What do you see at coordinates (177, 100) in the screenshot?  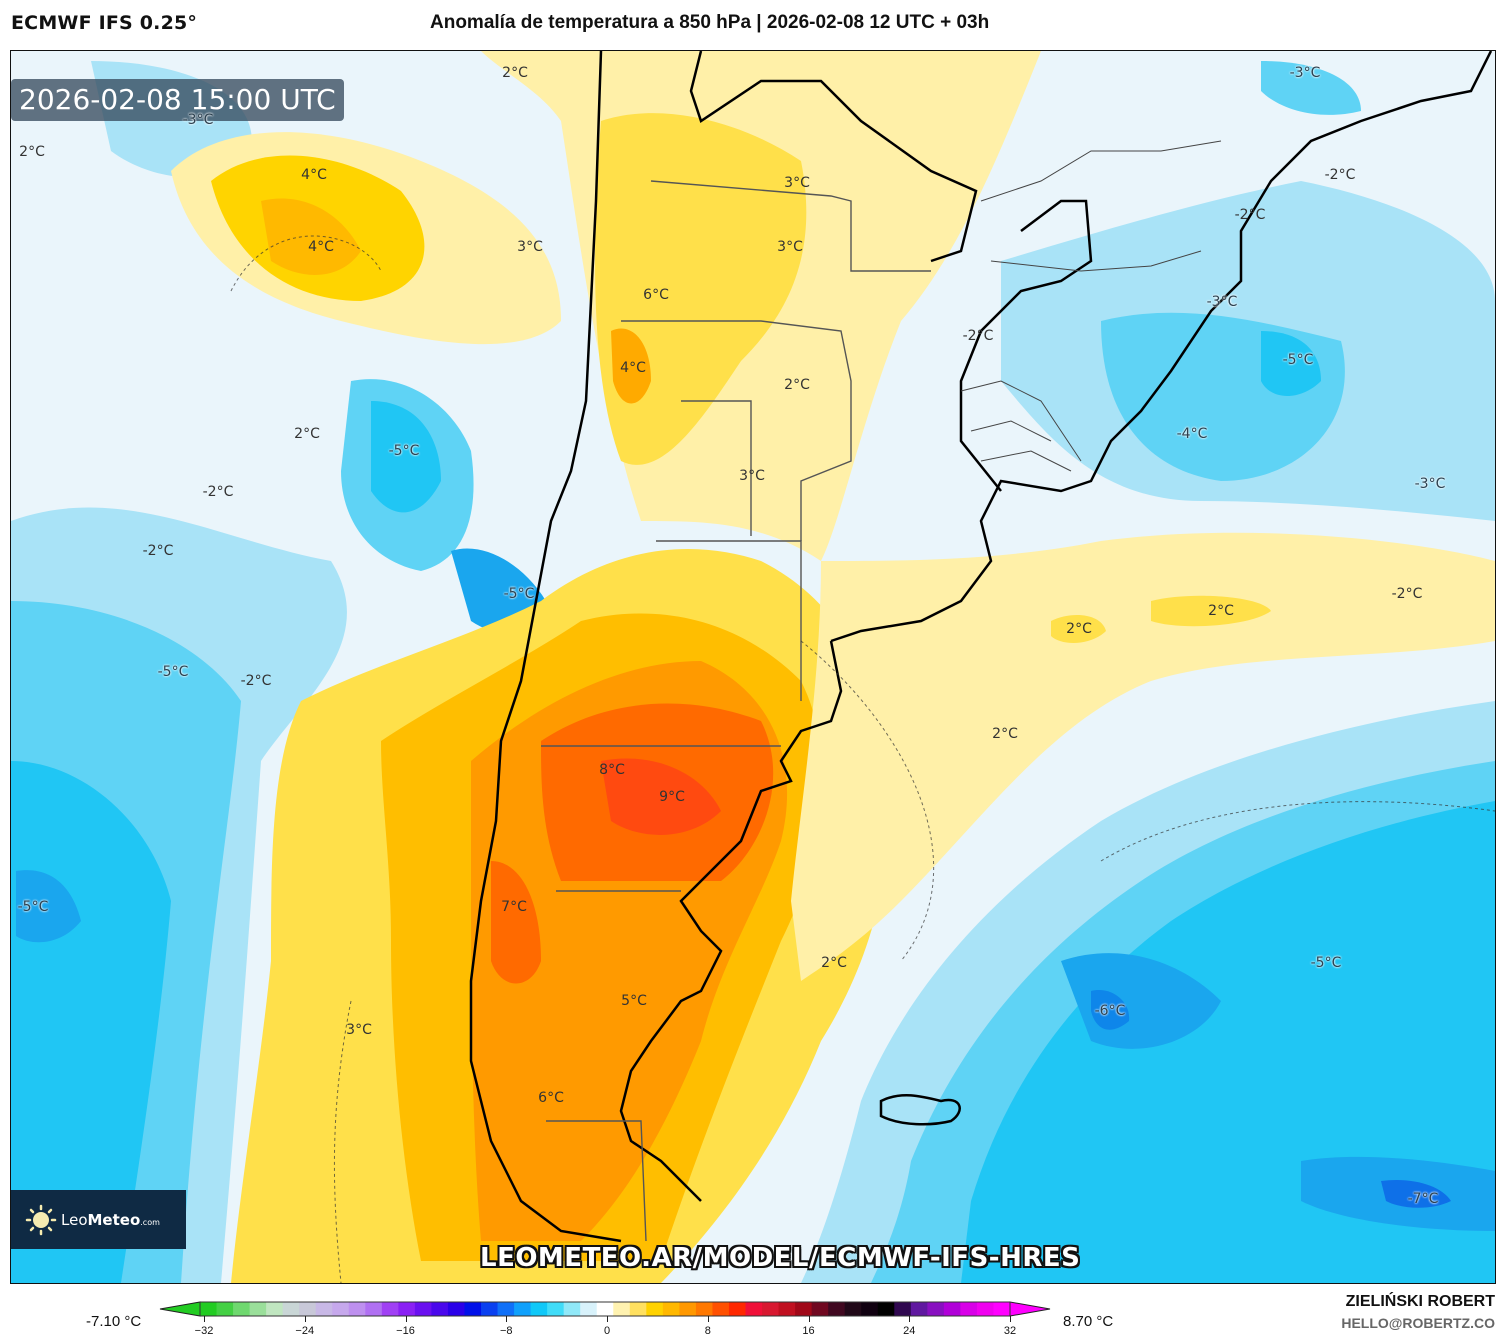 I see `valid-time-badge: 2026-02-08 15:00 UTC` at bounding box center [177, 100].